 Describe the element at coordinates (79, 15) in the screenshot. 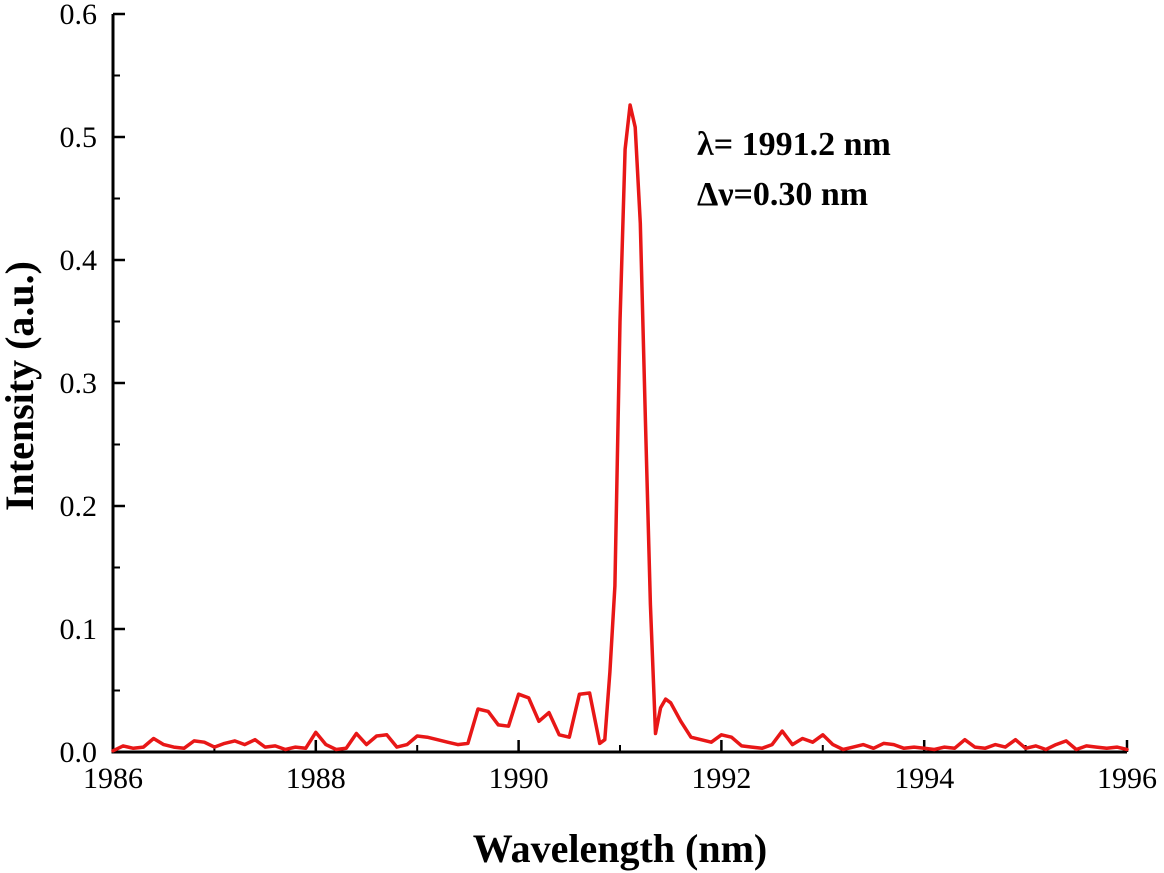

I see `y-tick-label: 0.6` at that location.